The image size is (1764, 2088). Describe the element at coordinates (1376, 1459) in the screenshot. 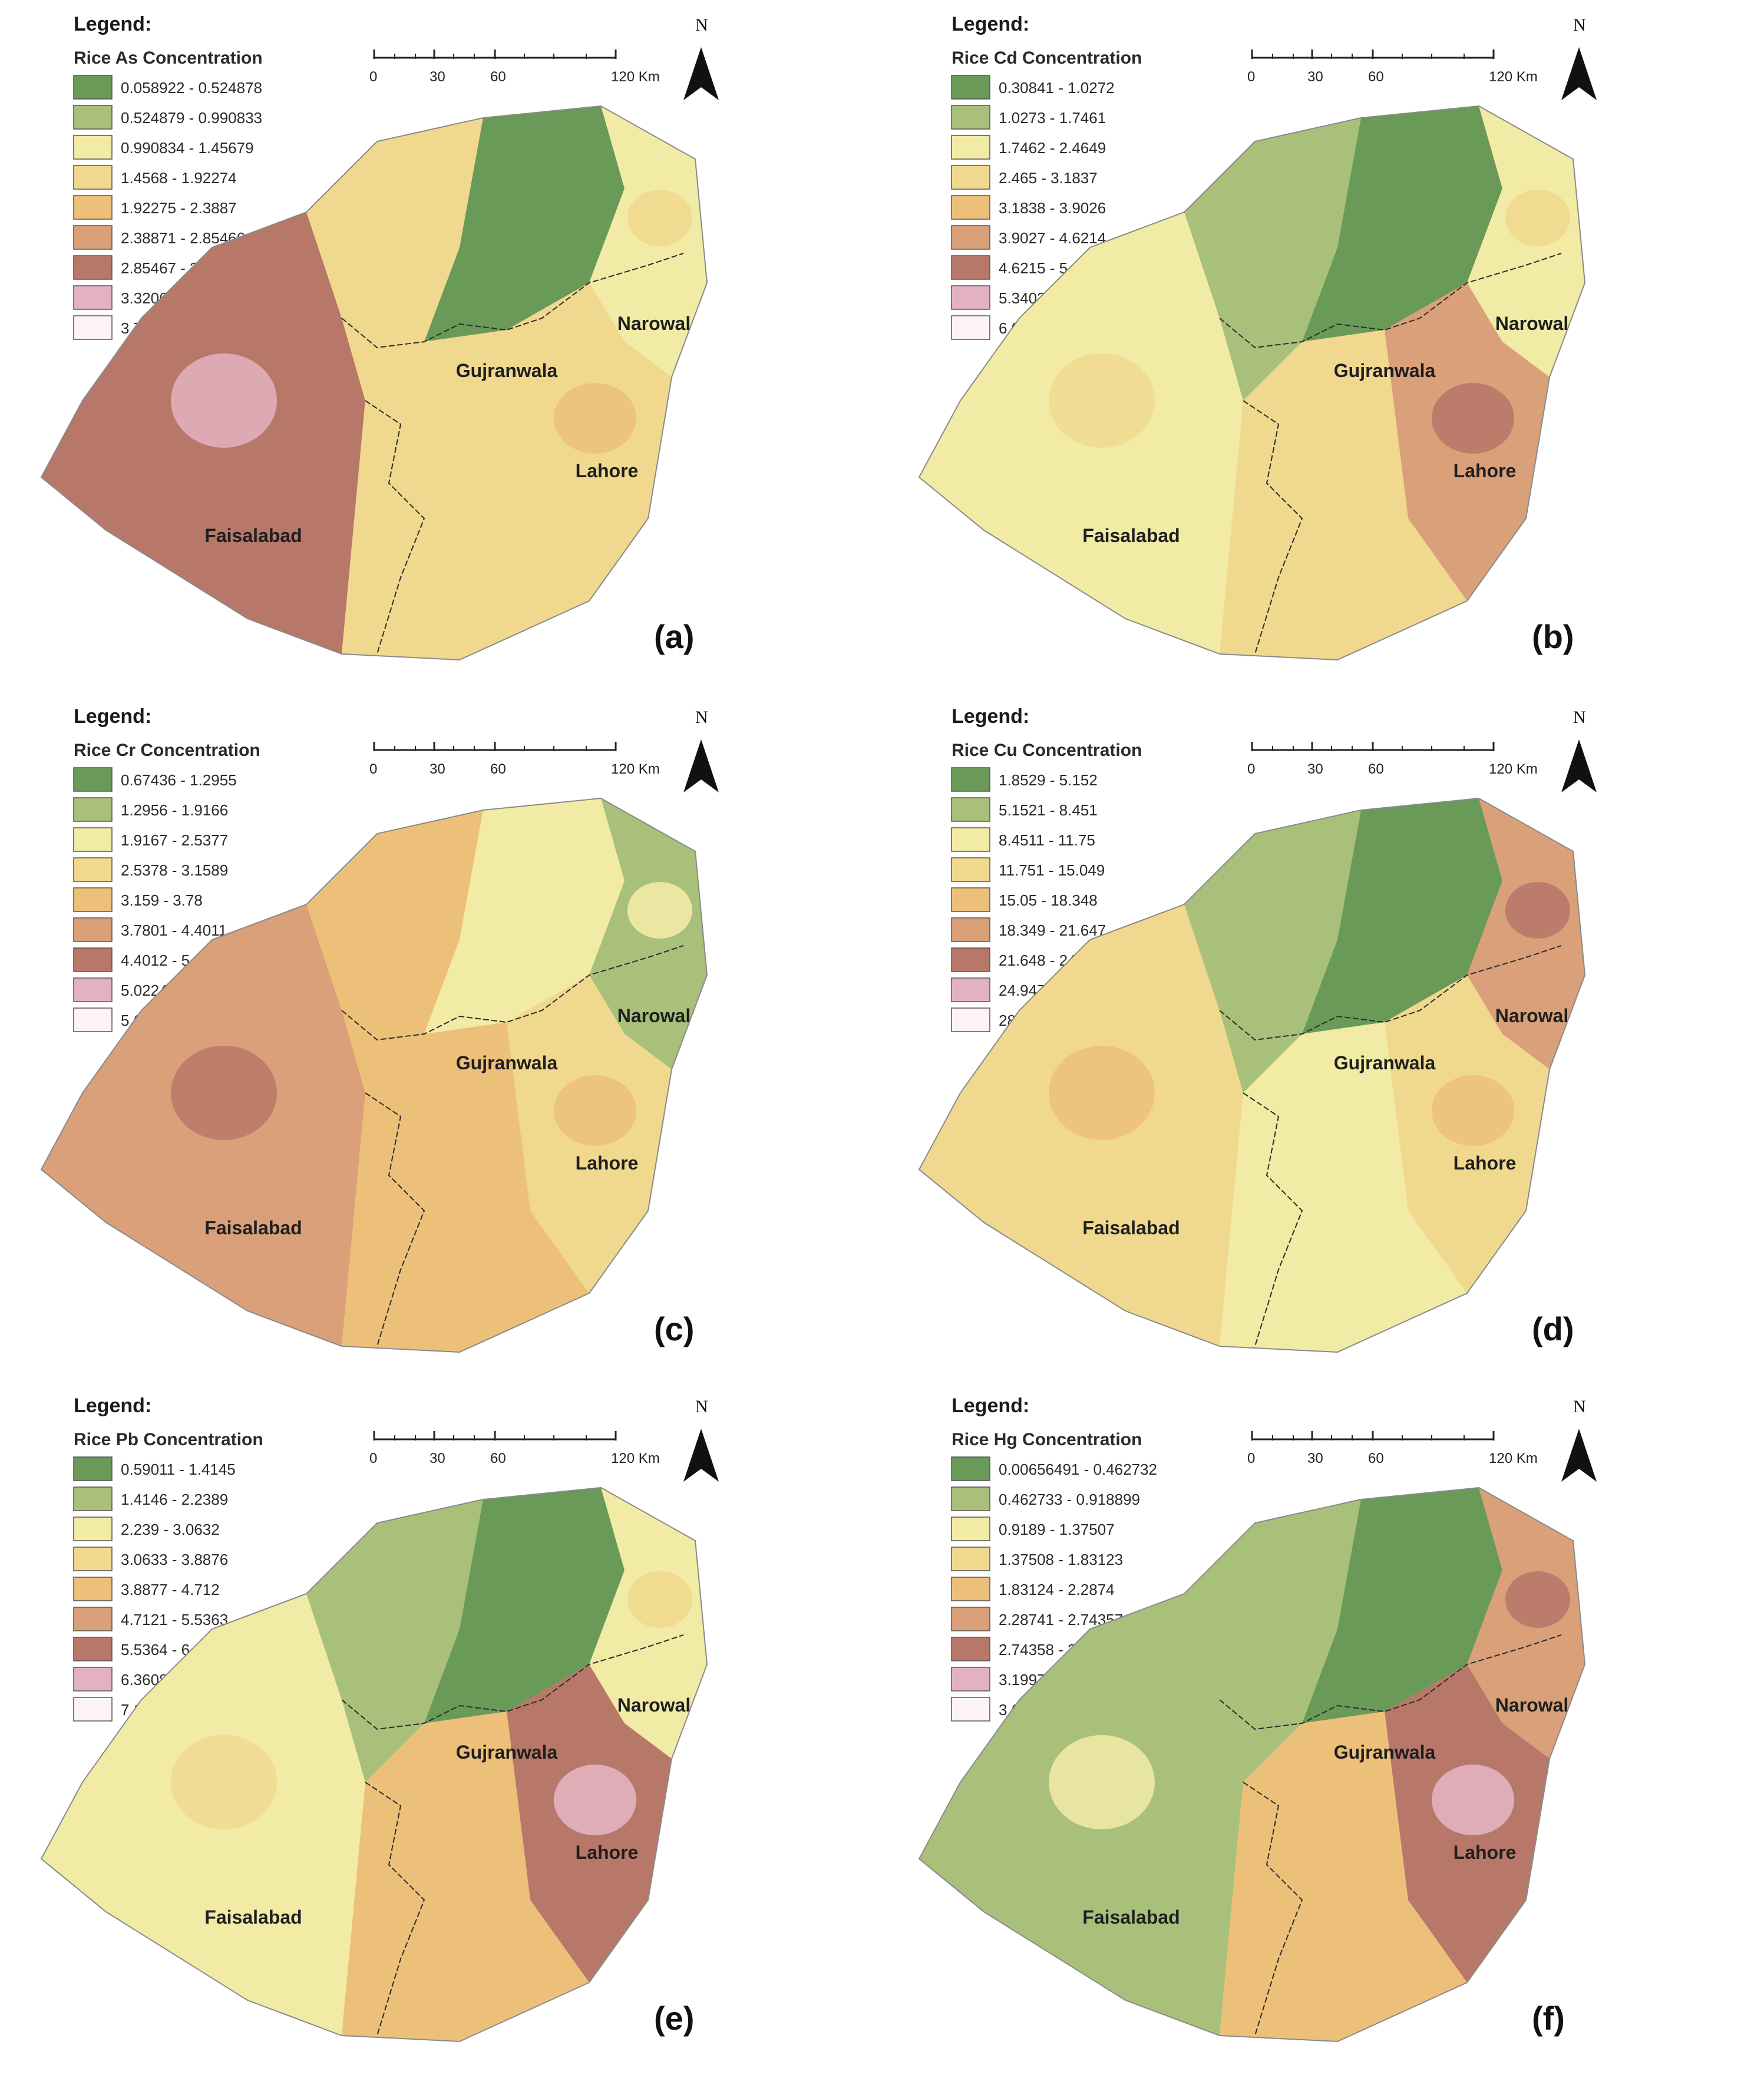

I see `scale-tick-label: 60` at that location.